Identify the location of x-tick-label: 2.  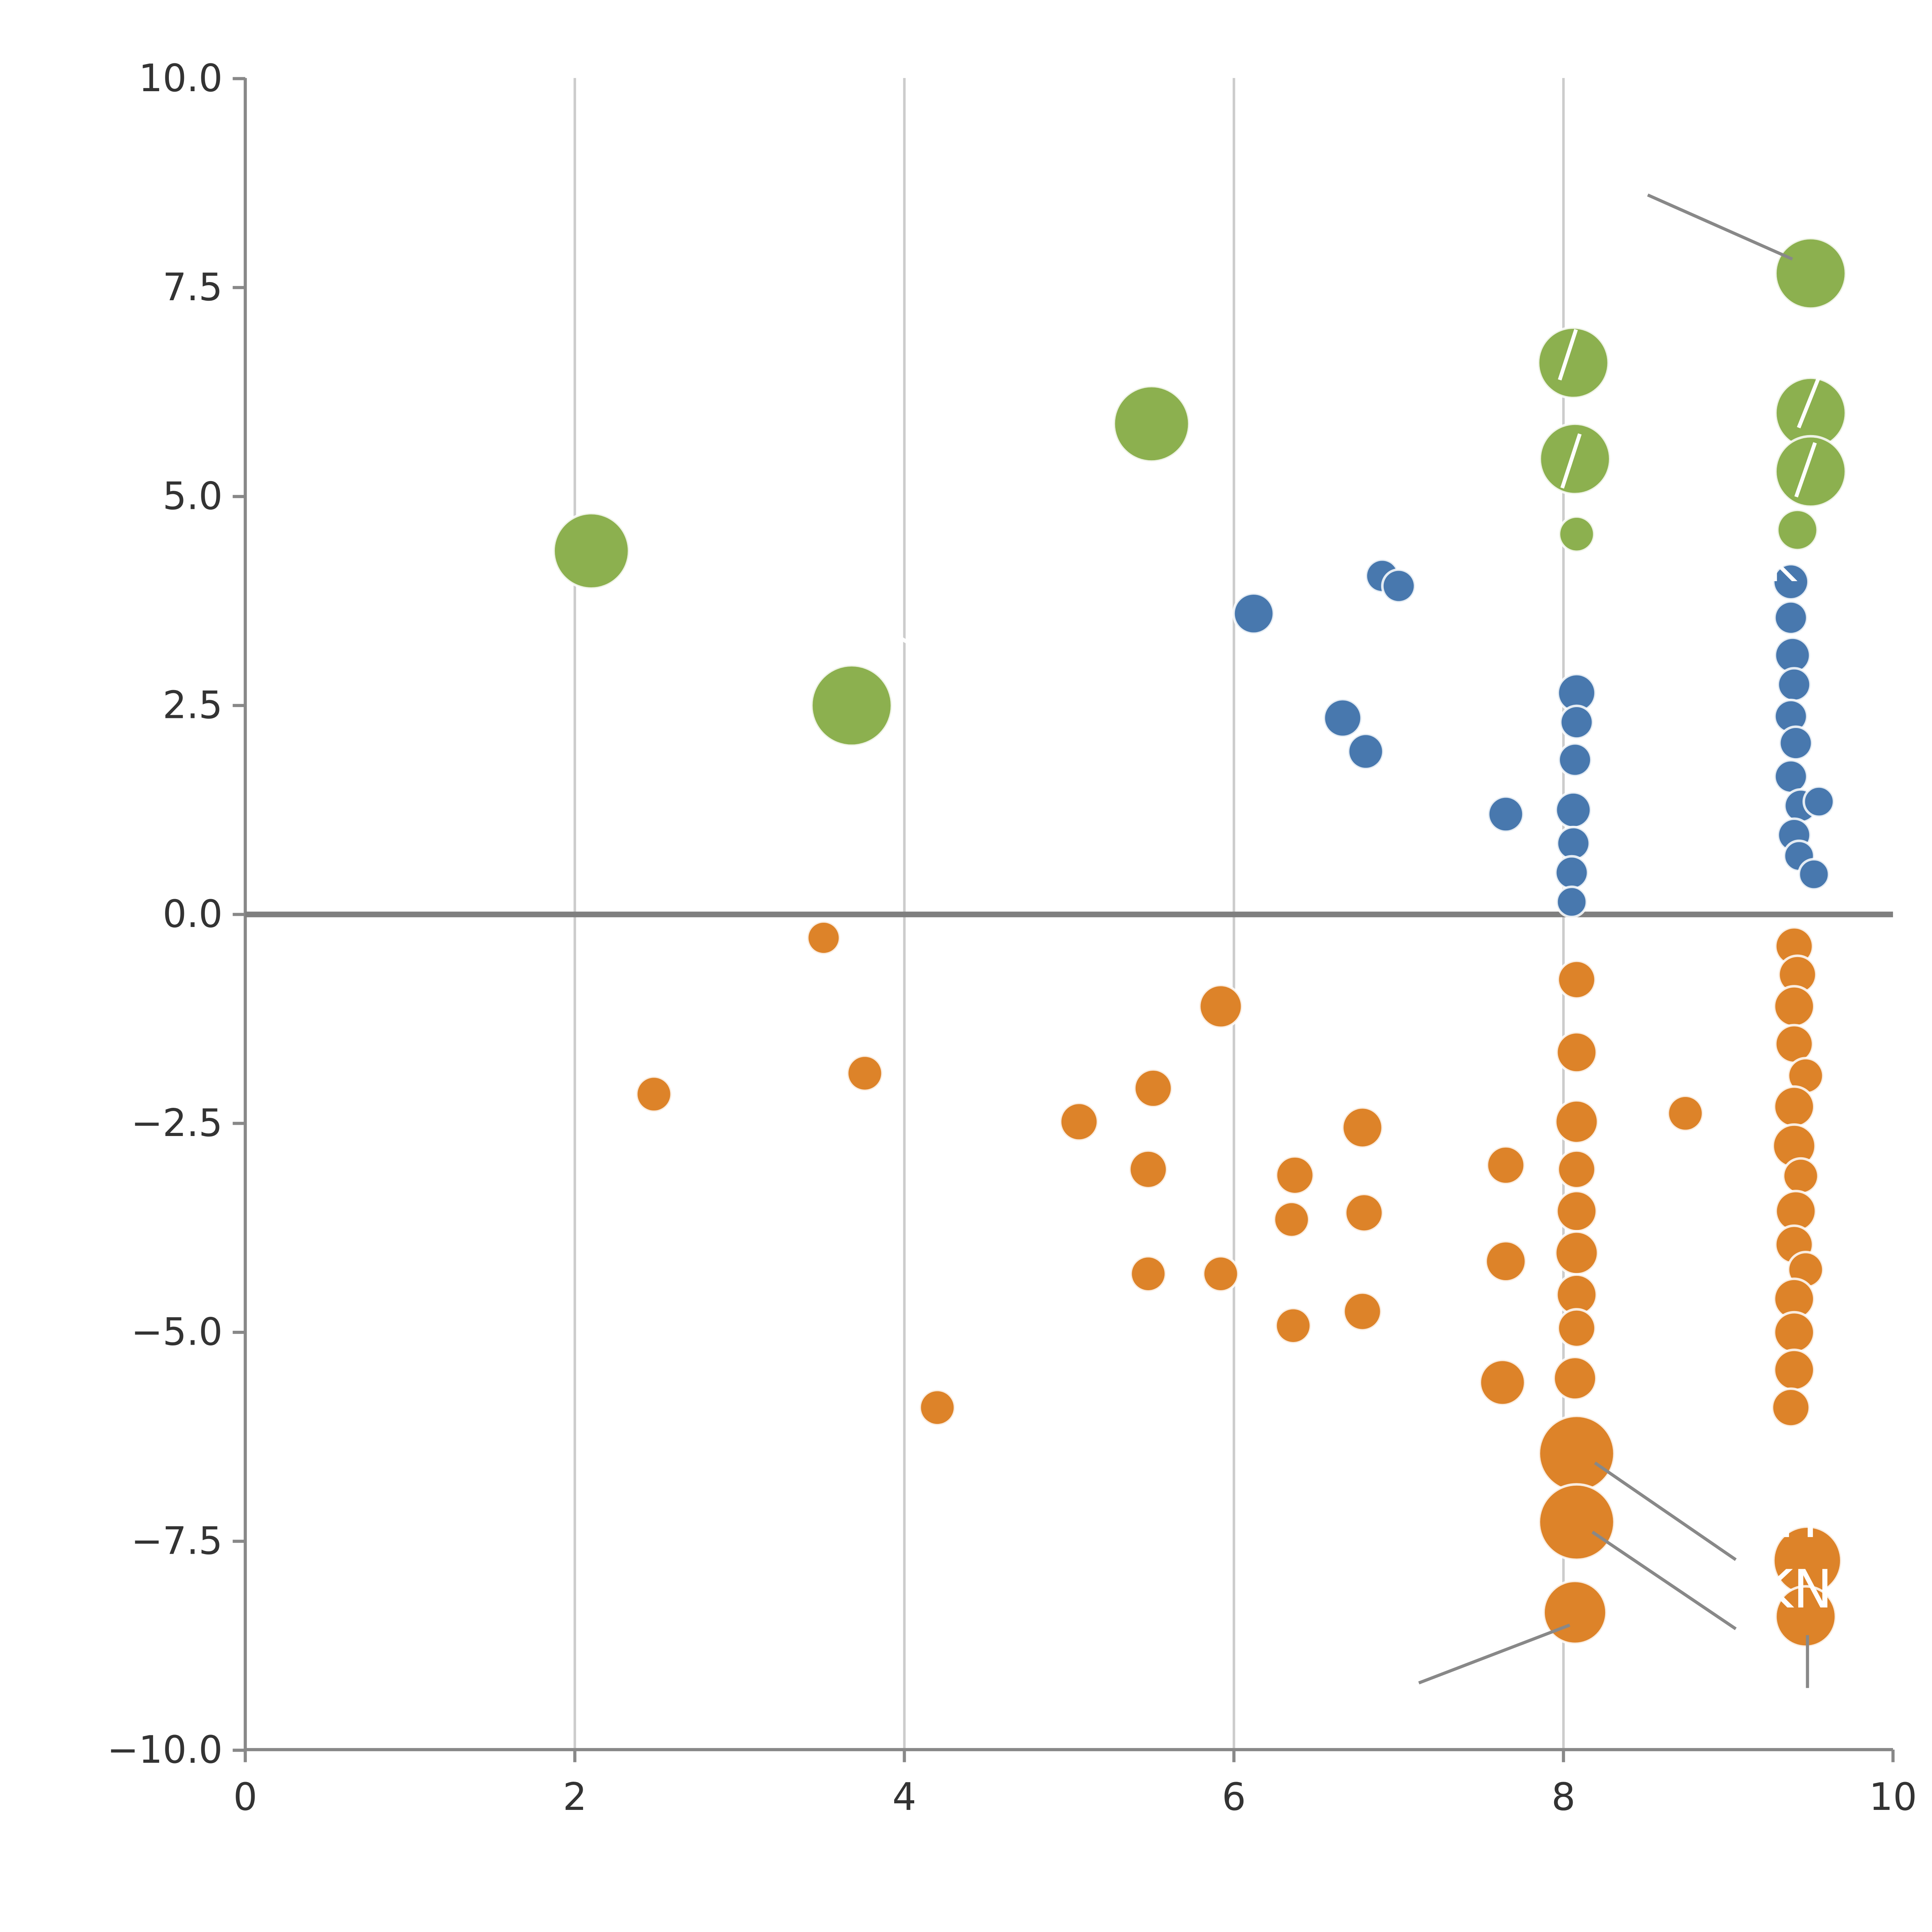
(575, 1797).